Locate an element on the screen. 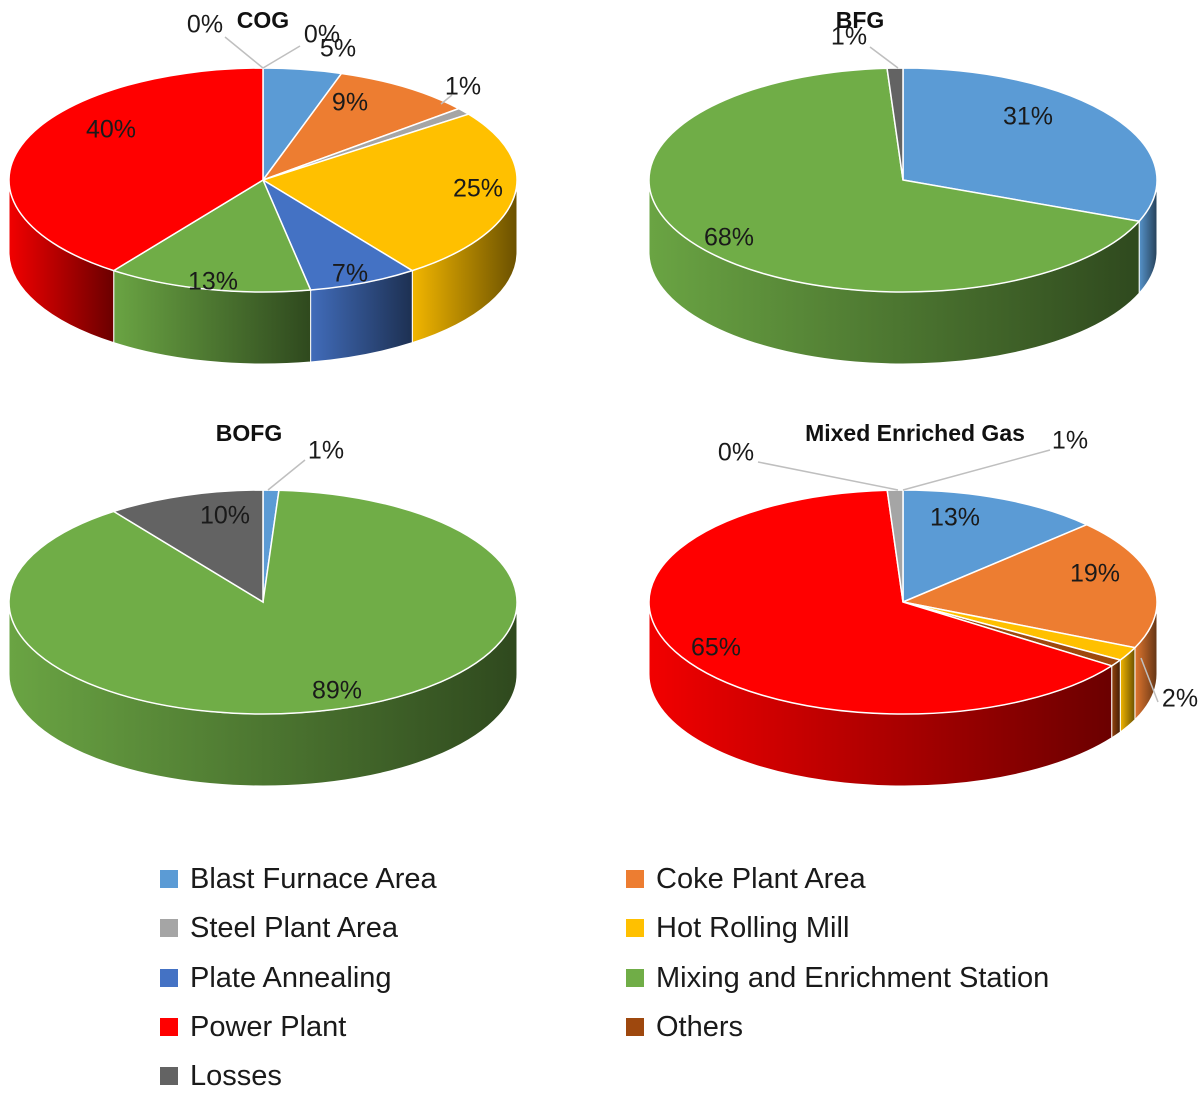 The image size is (1200, 1096). pie-title: BOFG is located at coordinates (249, 433).